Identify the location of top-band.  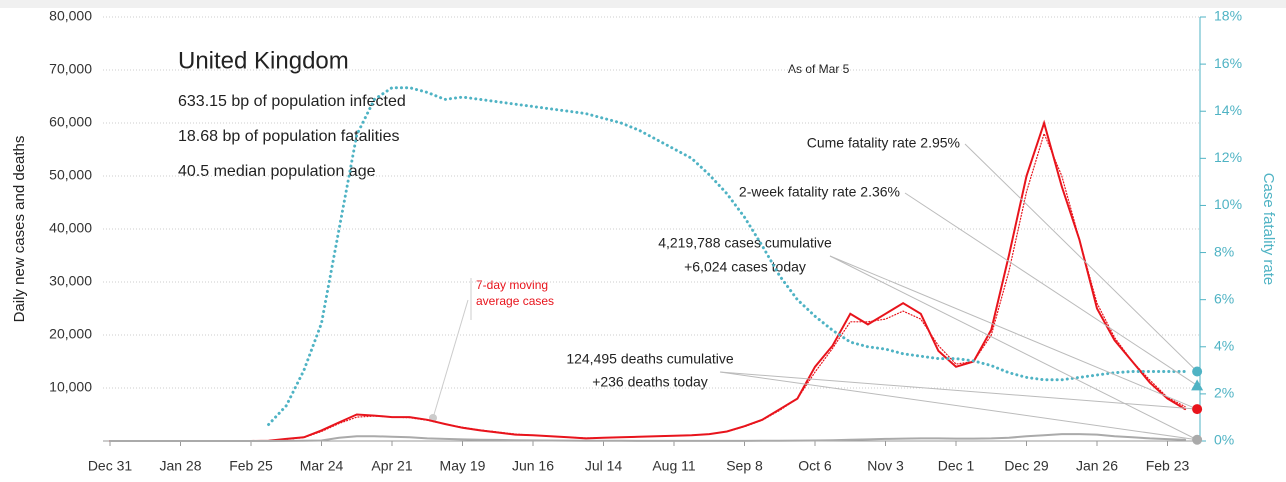
(643, 4).